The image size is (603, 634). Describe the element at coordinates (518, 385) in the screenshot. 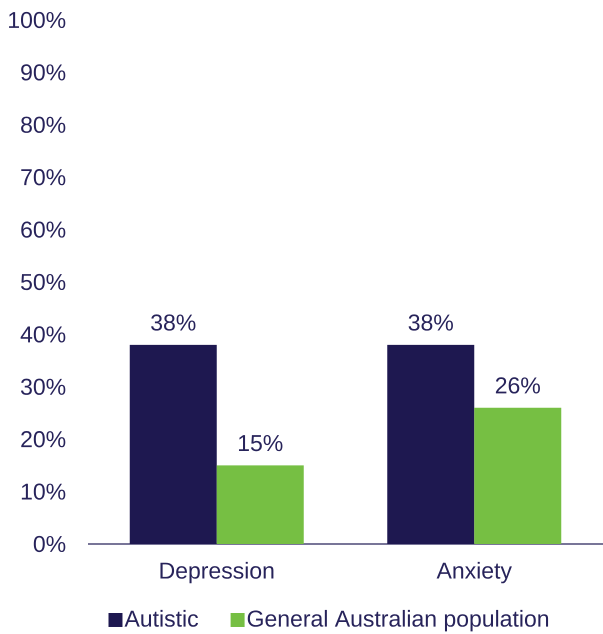

I see `data-label: 26%` at that location.